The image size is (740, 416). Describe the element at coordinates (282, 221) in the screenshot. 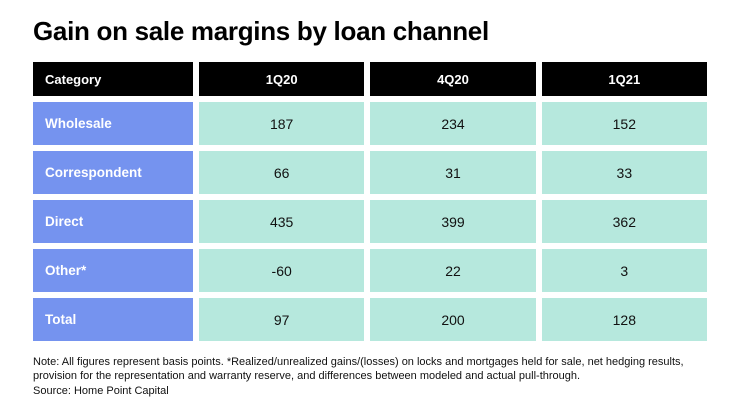

I see `cell-direct-1q20: 435` at that location.